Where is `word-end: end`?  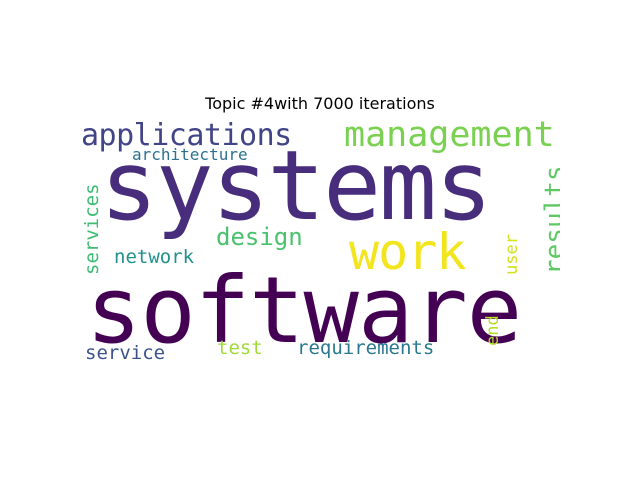
word-end: end is located at coordinates (493, 330).